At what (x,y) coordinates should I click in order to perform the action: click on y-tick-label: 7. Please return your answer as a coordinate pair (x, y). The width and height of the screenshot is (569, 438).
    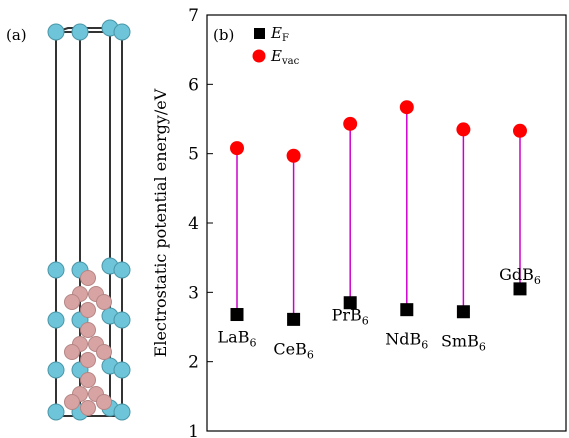
    Looking at the image, I should click on (193, 16).